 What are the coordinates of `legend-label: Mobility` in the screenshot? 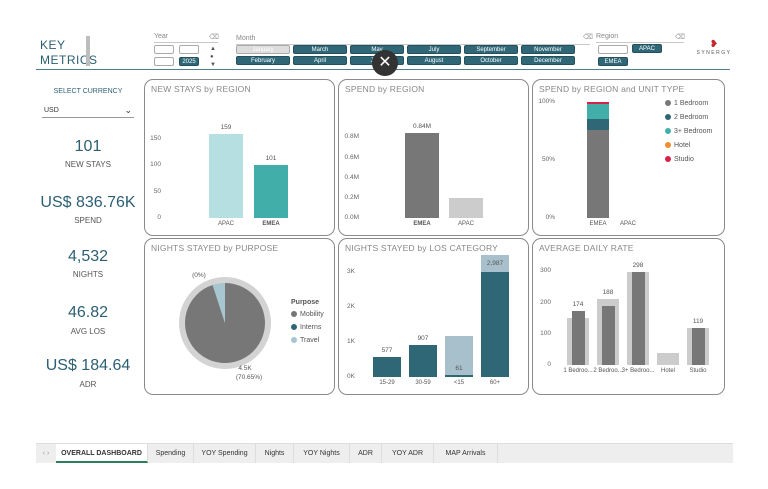 It's located at (312, 314).